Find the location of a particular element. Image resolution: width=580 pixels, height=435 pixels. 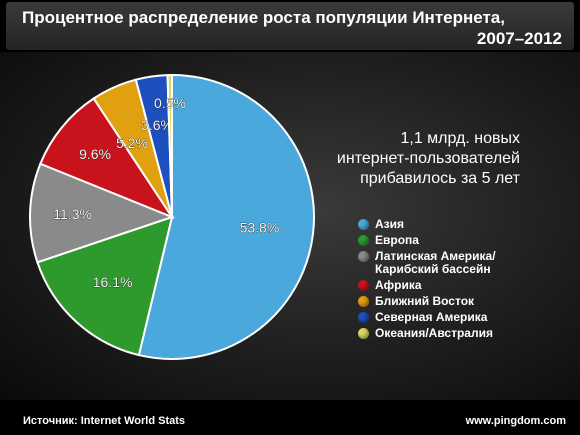

legend-item-middle-east: Ближний Восток is located at coordinates (427, 301).